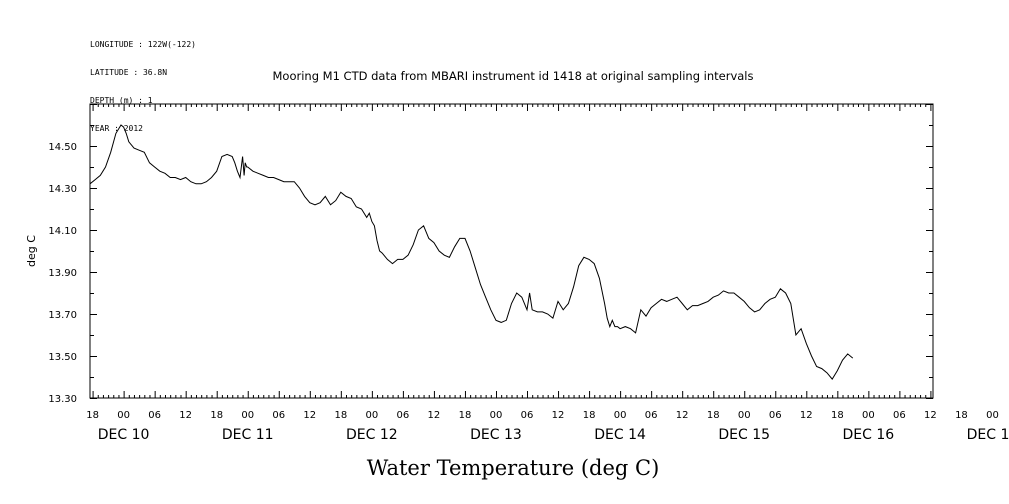  What do you see at coordinates (129, 73) in the screenshot?
I see `latitude-line: LATITUDE : 36.8N` at bounding box center [129, 73].